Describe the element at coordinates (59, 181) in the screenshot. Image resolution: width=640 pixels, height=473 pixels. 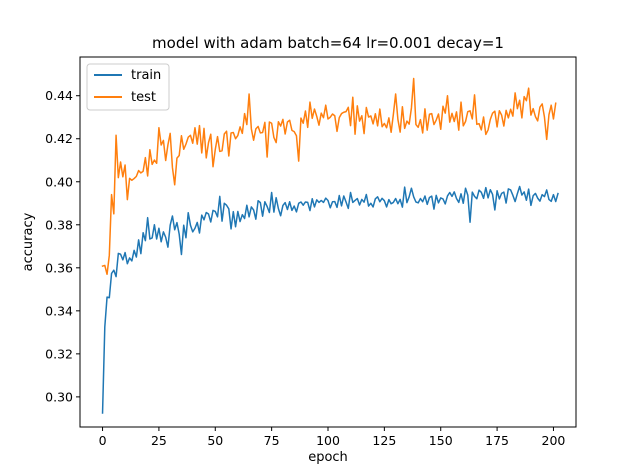
I see `y-tick-label: 0.40` at that location.